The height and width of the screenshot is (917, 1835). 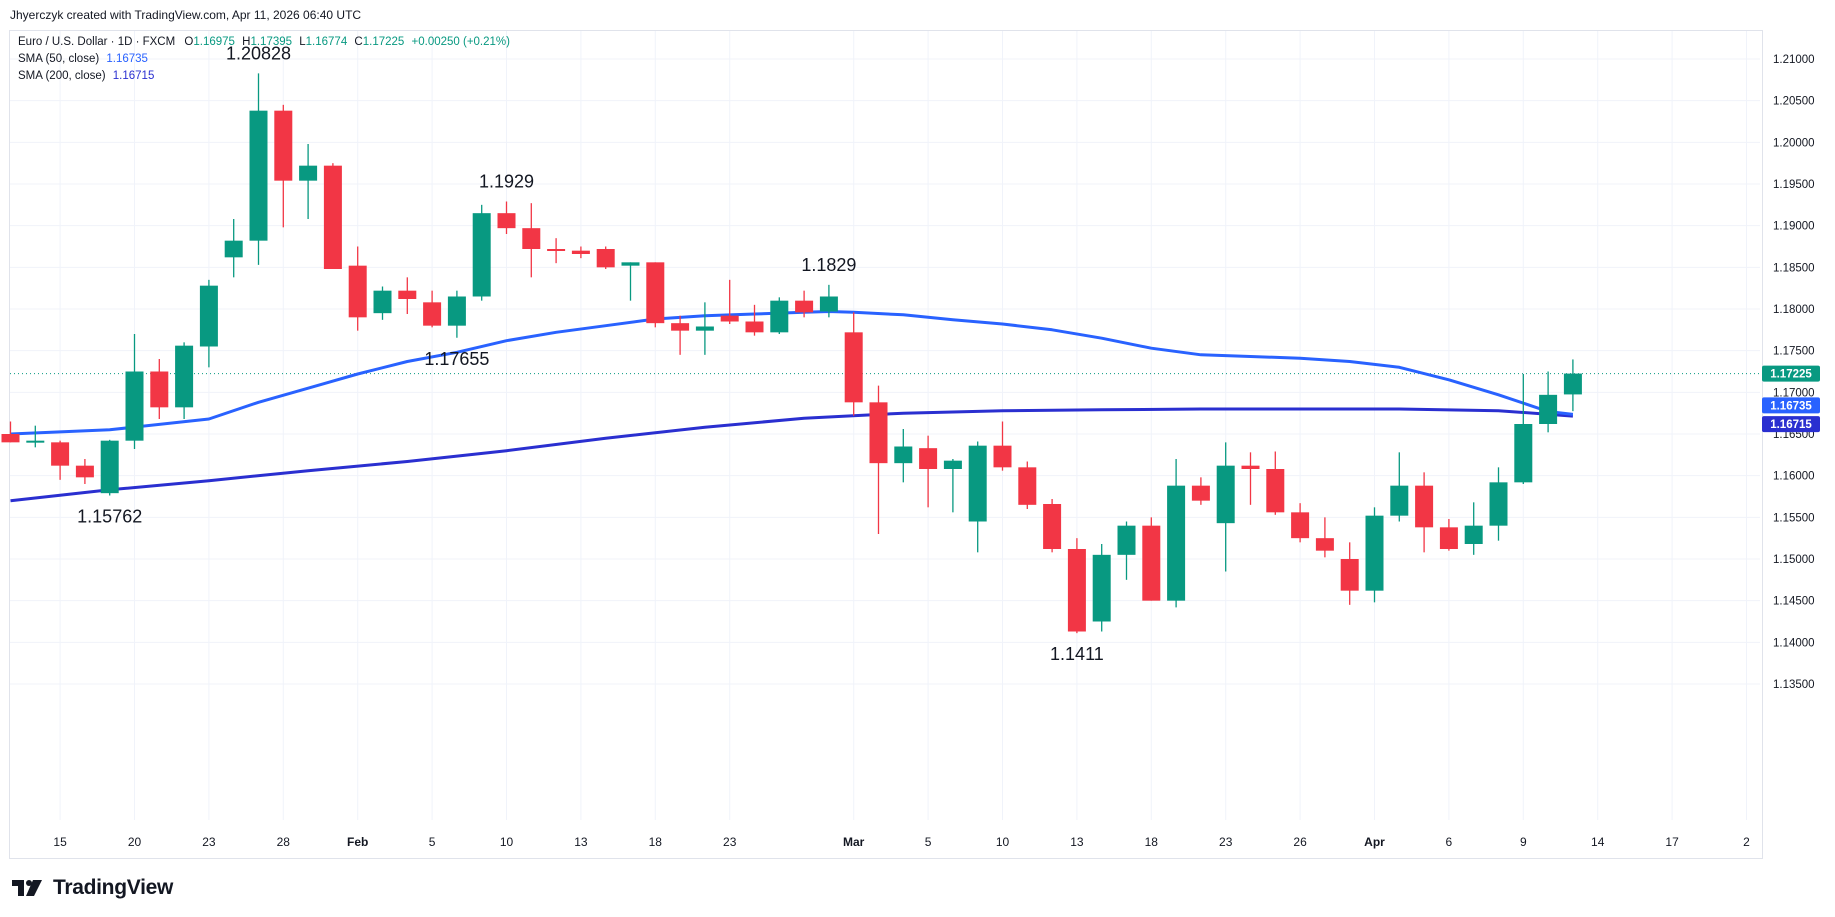 I want to click on y-tick-label: 1.15500, so click(x=1794, y=518).